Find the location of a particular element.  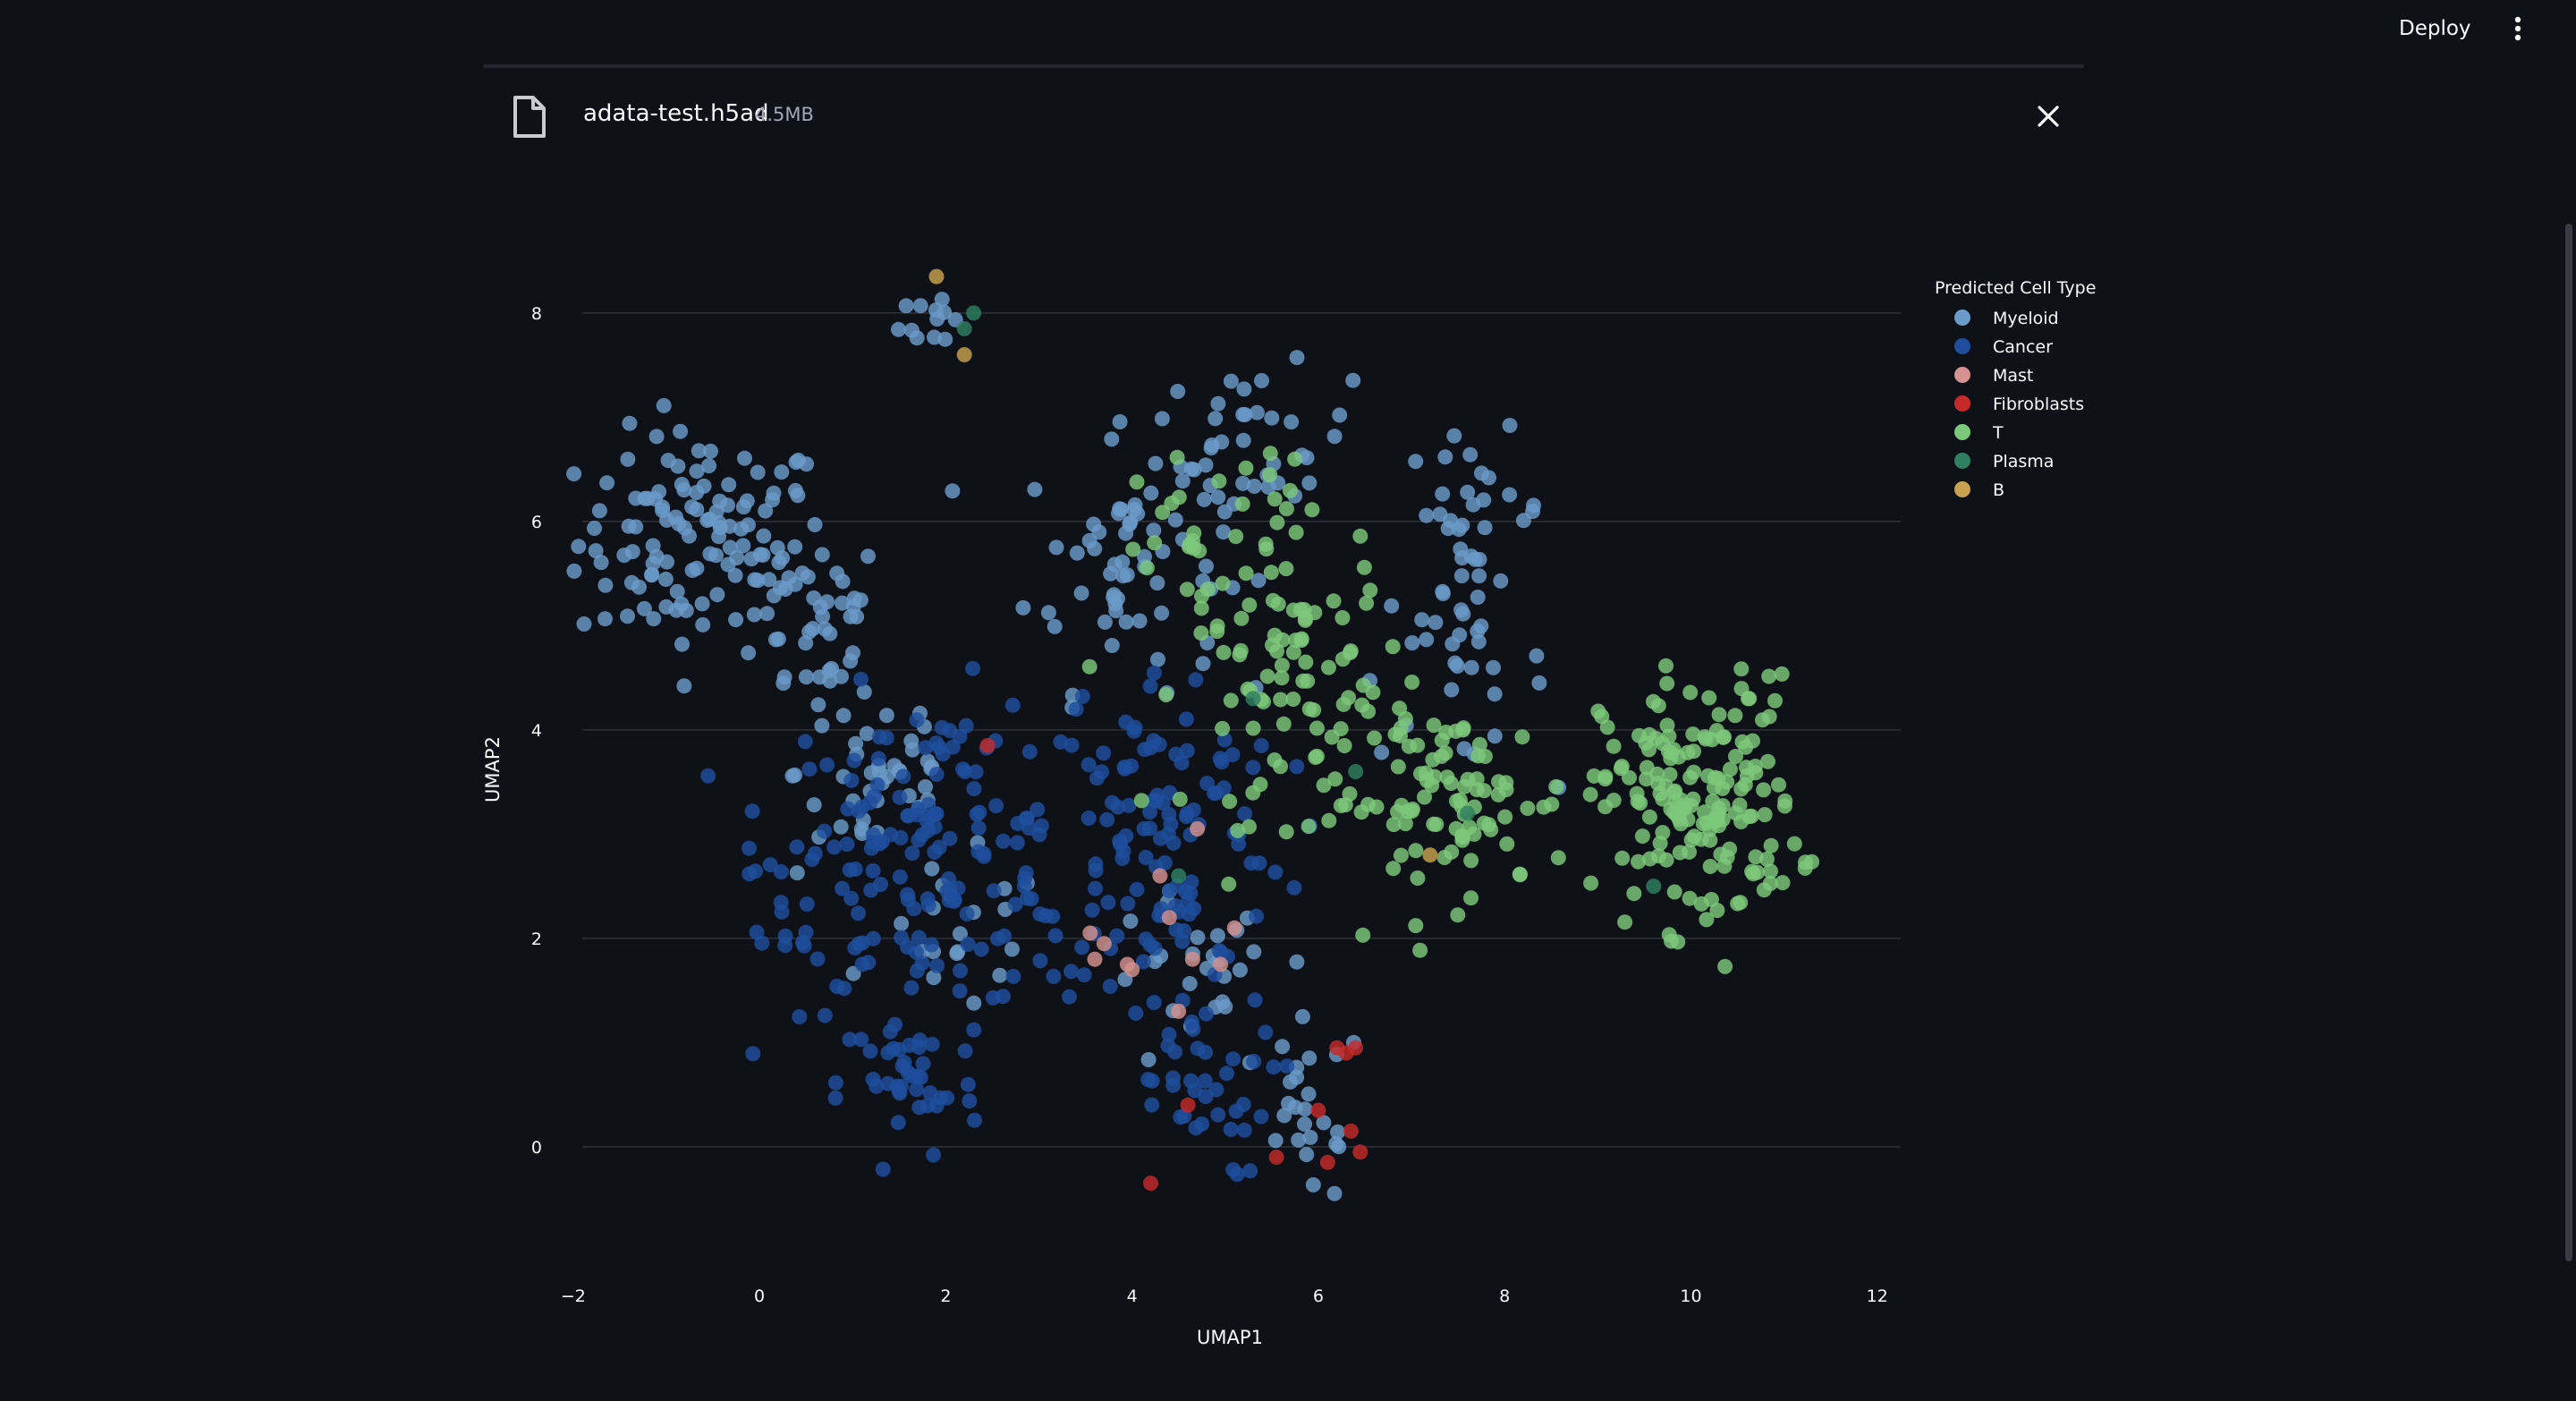

legend-item-fibroblasts: Fibroblasts is located at coordinates (2038, 404).